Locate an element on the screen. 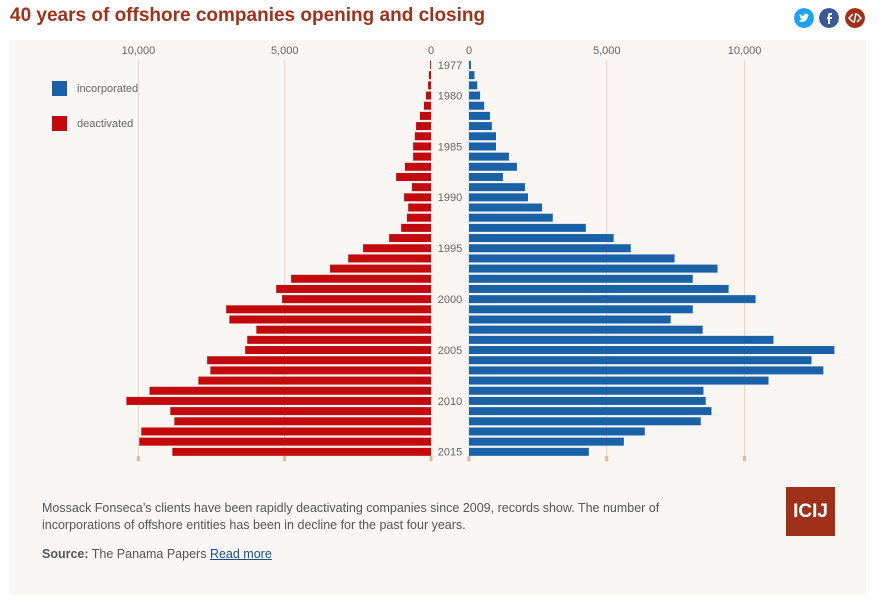  source-label: Source: is located at coordinates (65, 554).